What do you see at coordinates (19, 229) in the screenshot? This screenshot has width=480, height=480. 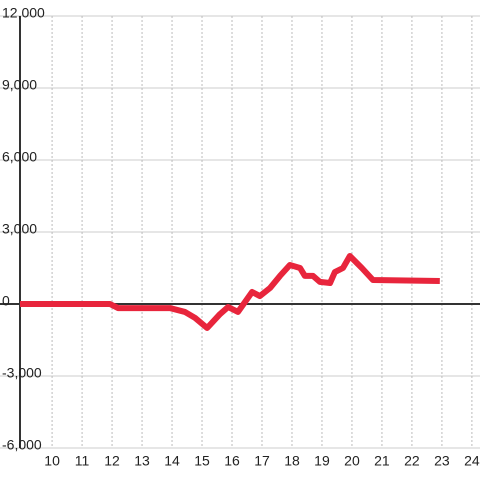 I see `y-tick-label: 3,000` at bounding box center [19, 229].